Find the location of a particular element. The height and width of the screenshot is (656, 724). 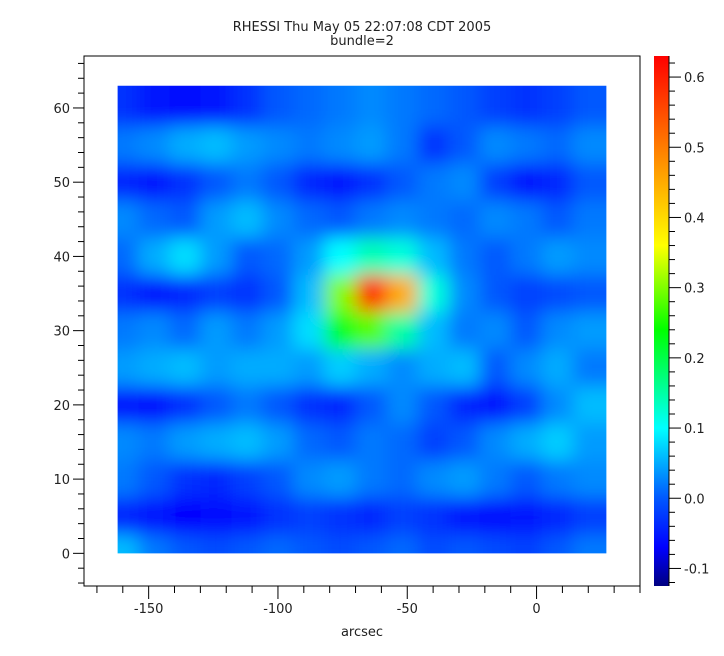

colorbar-tick-label: 0.2 is located at coordinates (694, 359).